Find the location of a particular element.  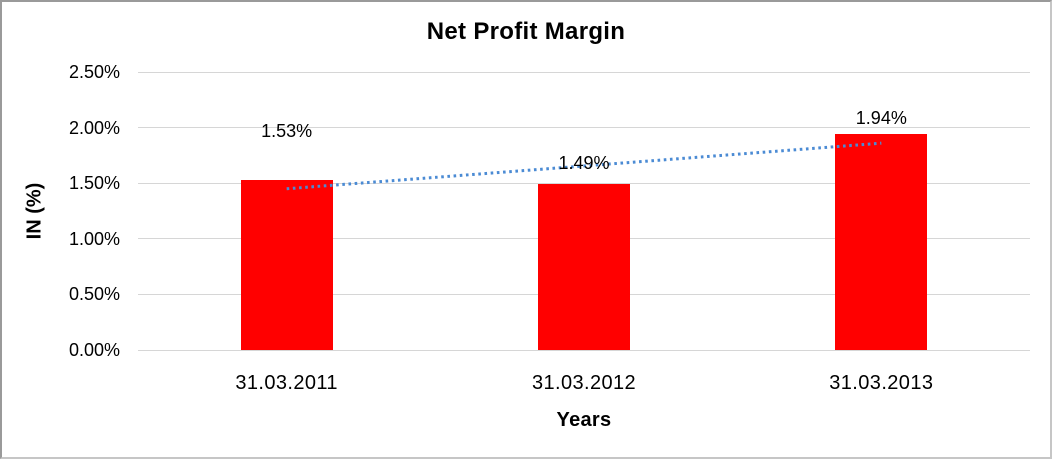

y-axis-tick-label: 0.50% is located at coordinates (94, 294).